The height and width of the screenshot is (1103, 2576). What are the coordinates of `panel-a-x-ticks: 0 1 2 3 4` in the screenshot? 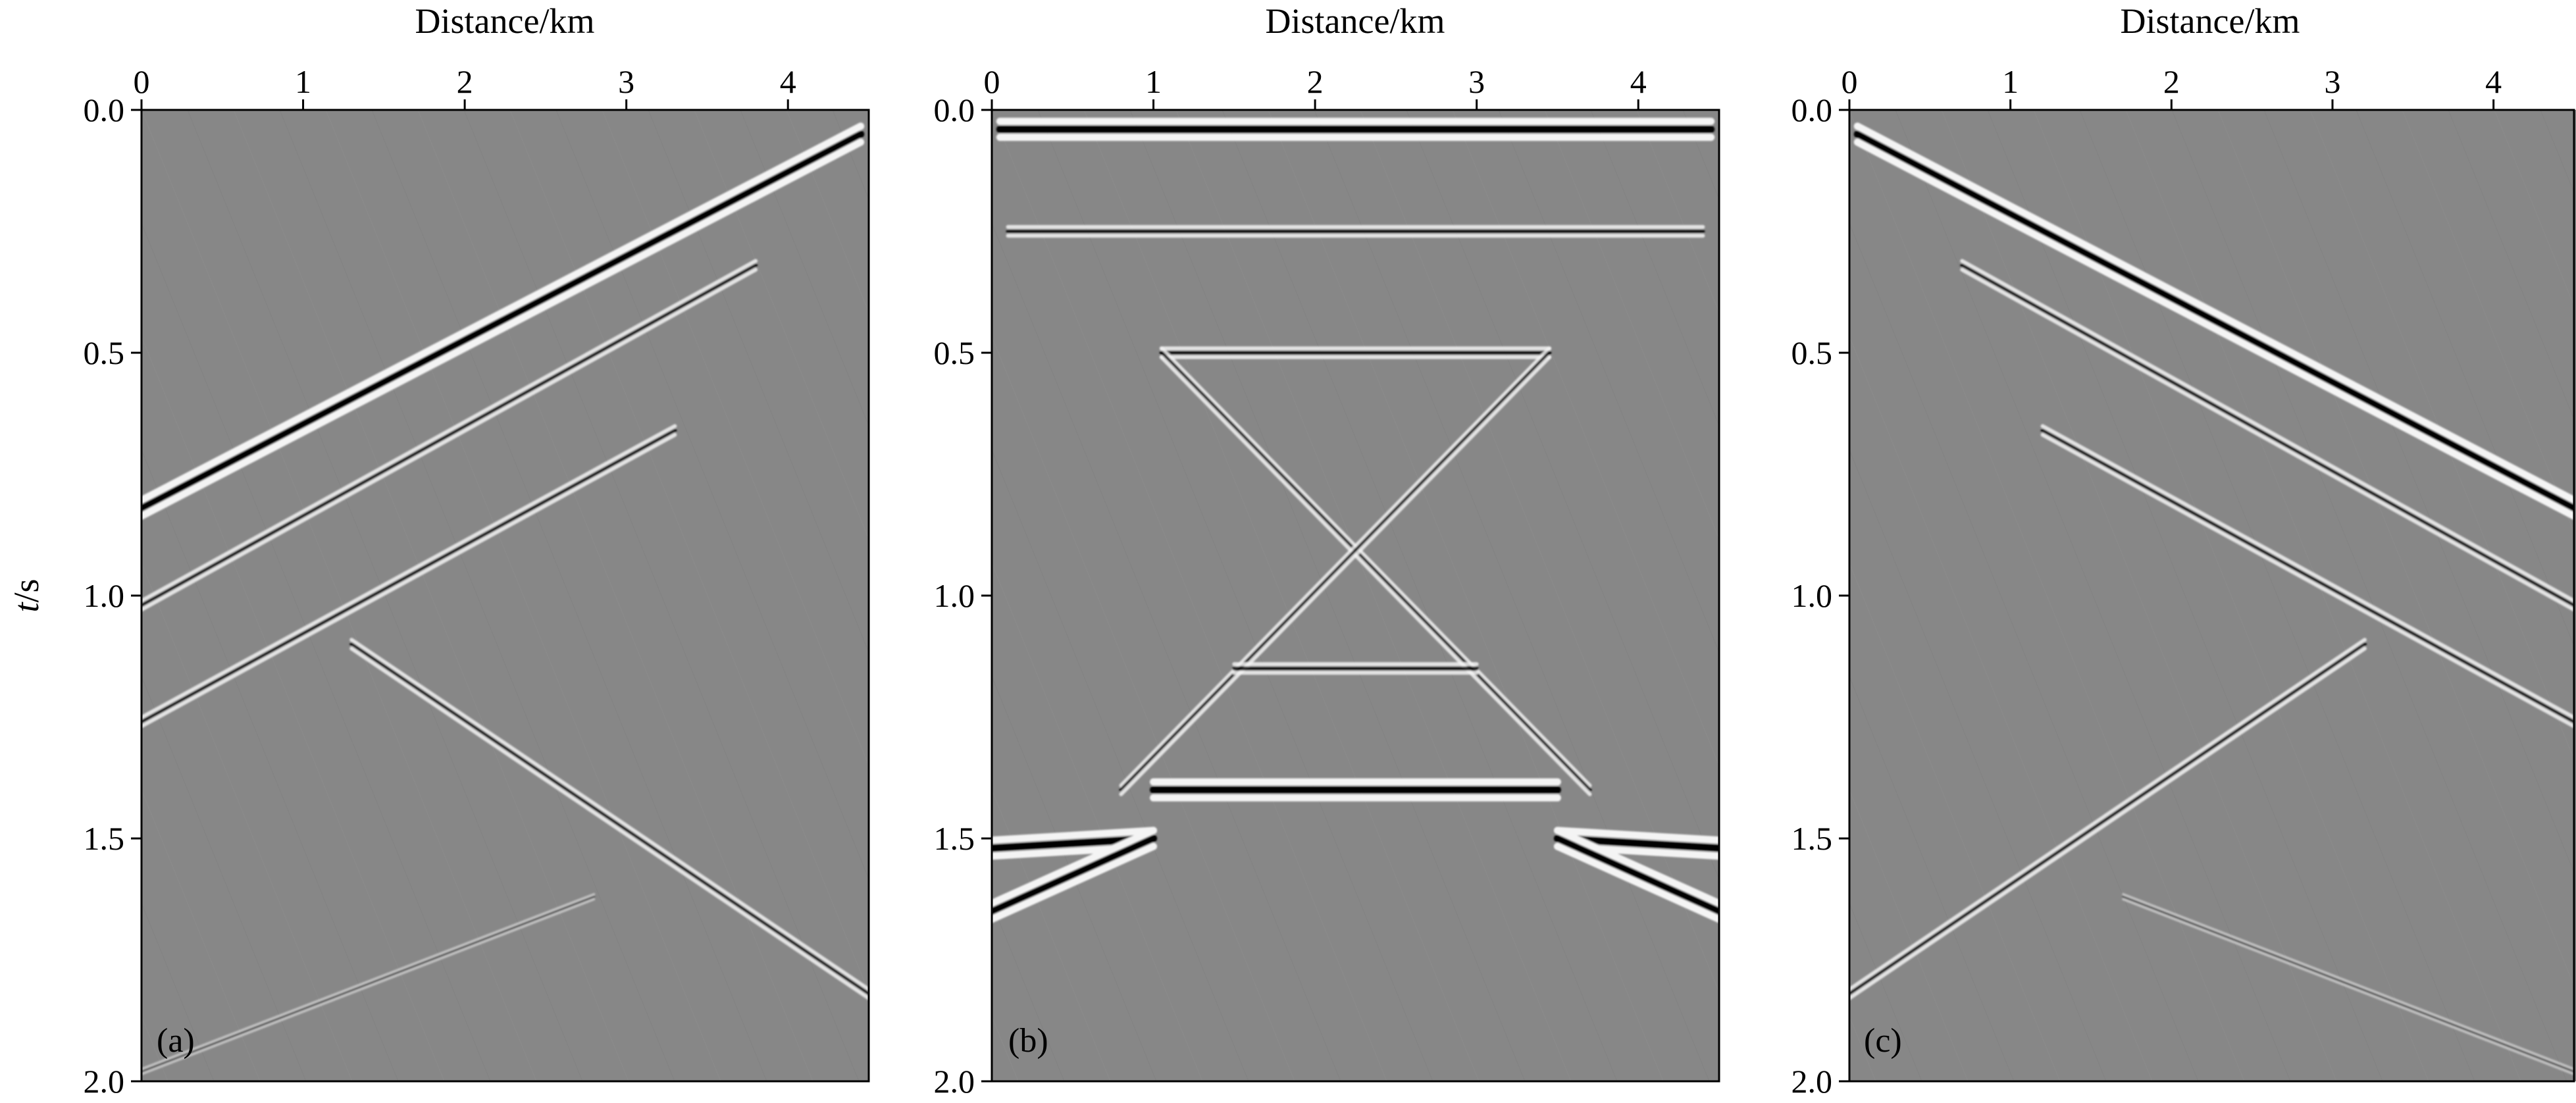 It's located at (465, 86).